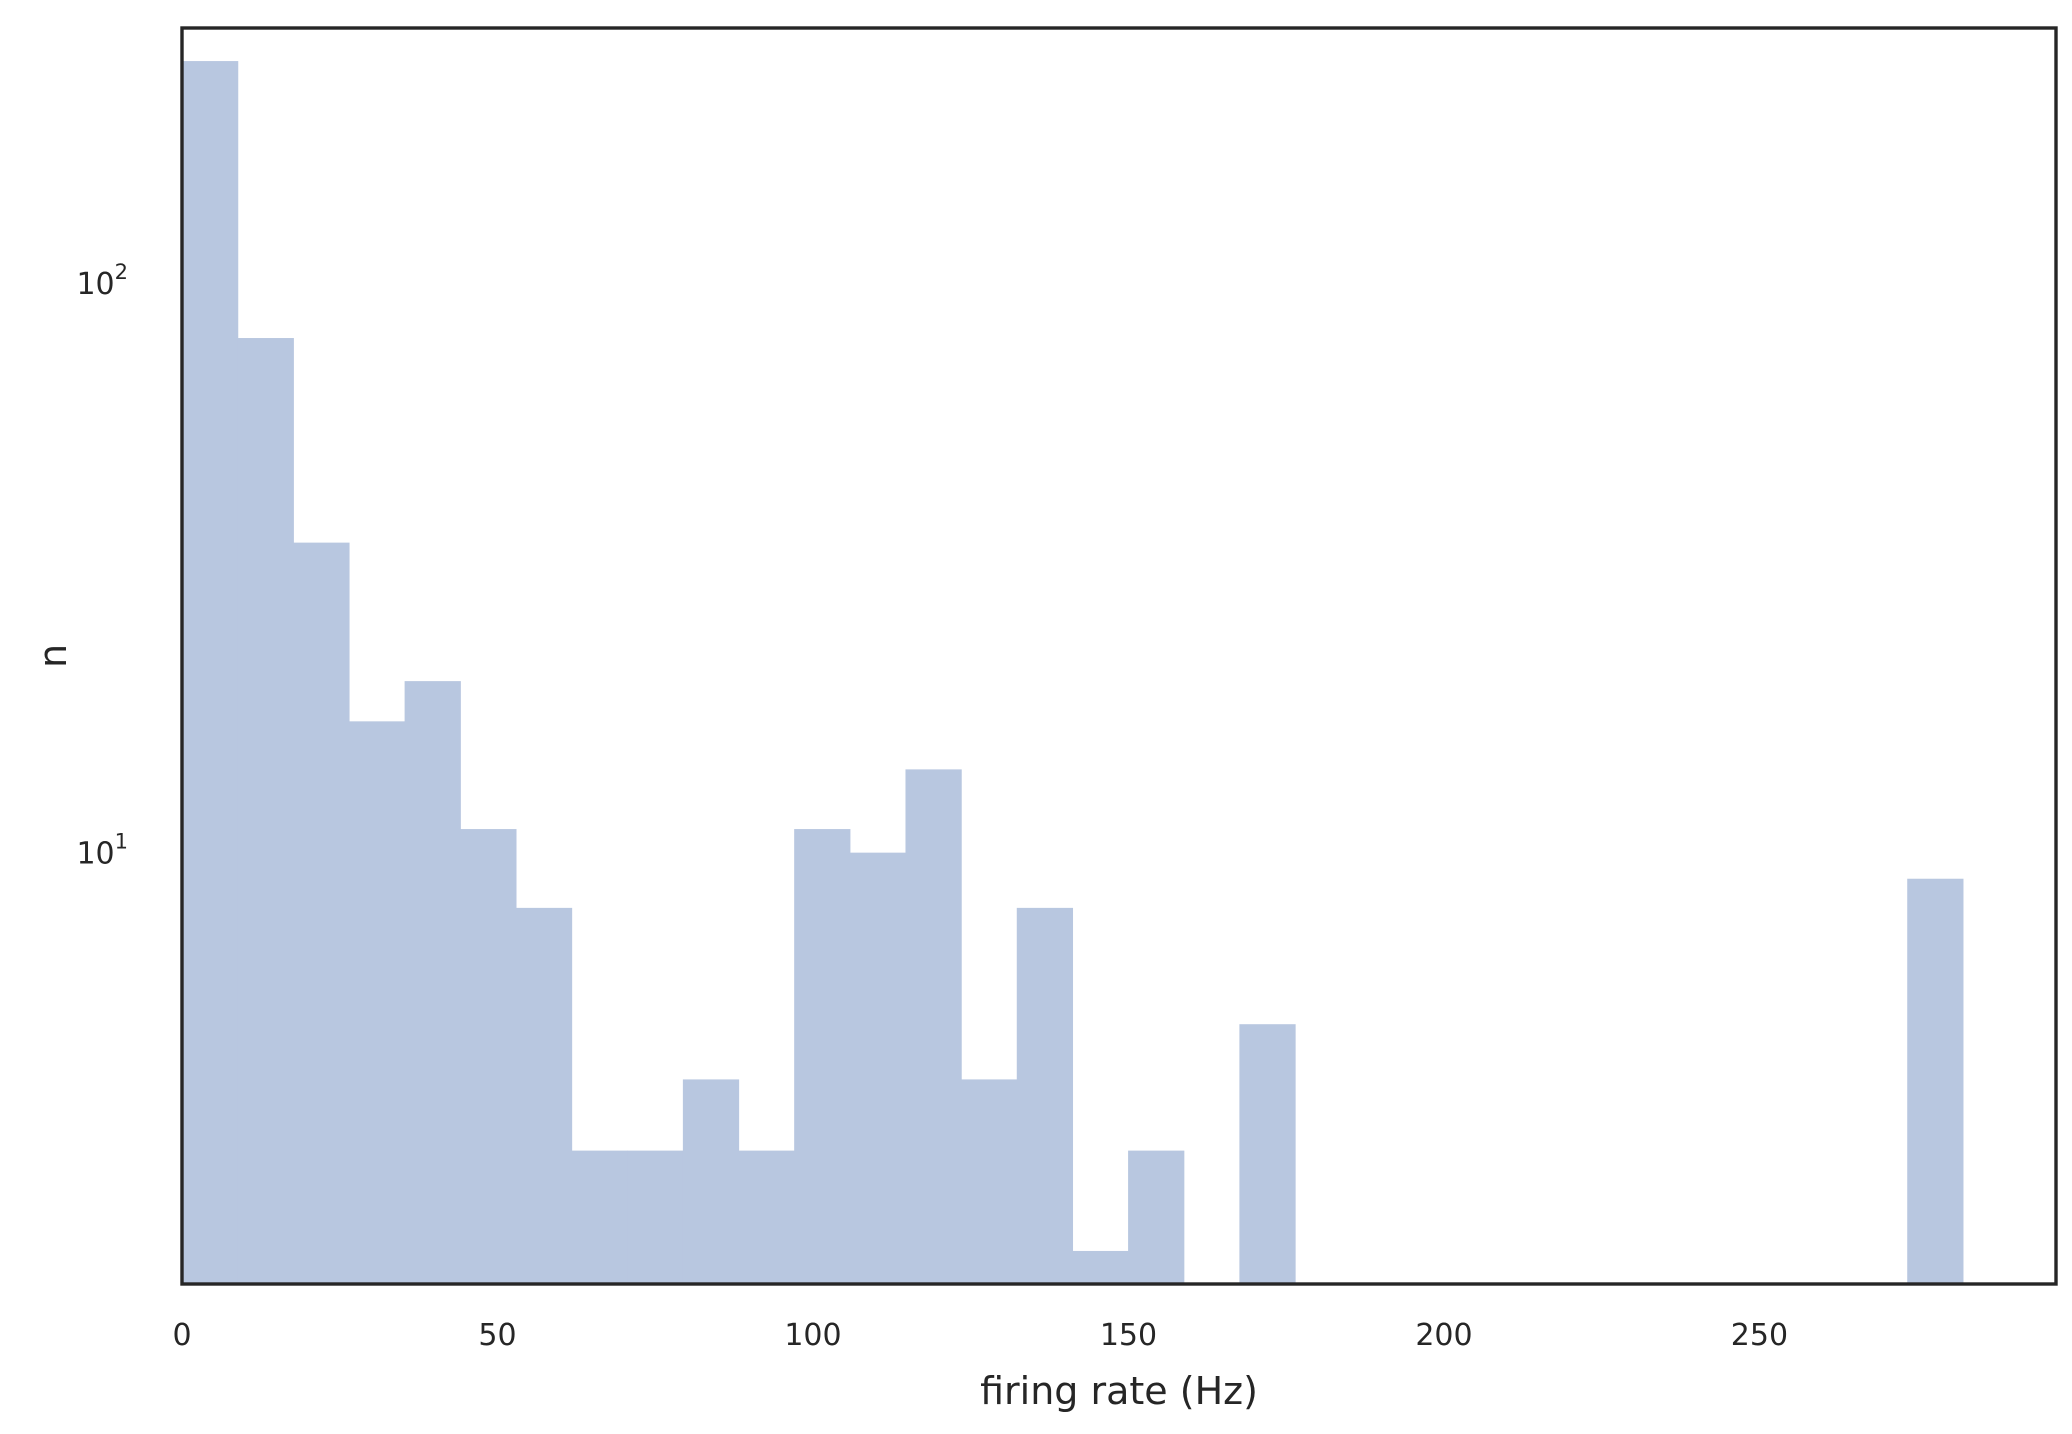 The width and height of the screenshot is (2072, 1434). Describe the element at coordinates (181, 1335) in the screenshot. I see `x-tick-label: 0` at that location.